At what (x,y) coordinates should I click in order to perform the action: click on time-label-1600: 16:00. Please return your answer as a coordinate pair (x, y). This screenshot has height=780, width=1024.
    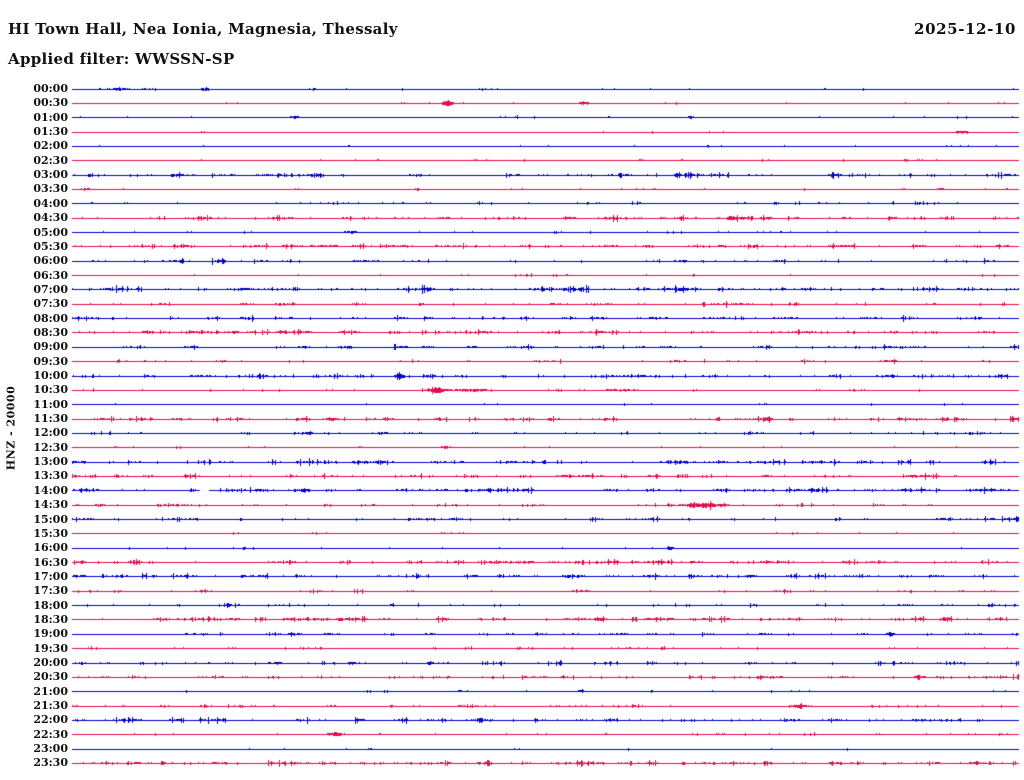
    Looking at the image, I should click on (50, 548).